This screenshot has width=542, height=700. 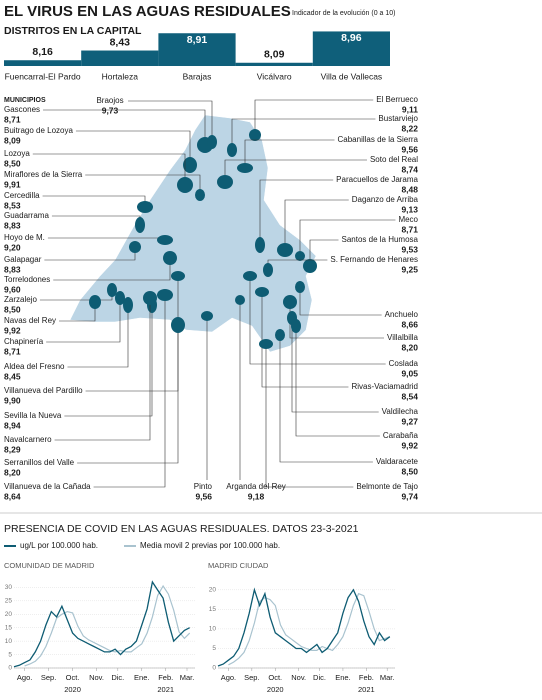 I want to click on municipality-value: 8,71, so click(x=12, y=119).